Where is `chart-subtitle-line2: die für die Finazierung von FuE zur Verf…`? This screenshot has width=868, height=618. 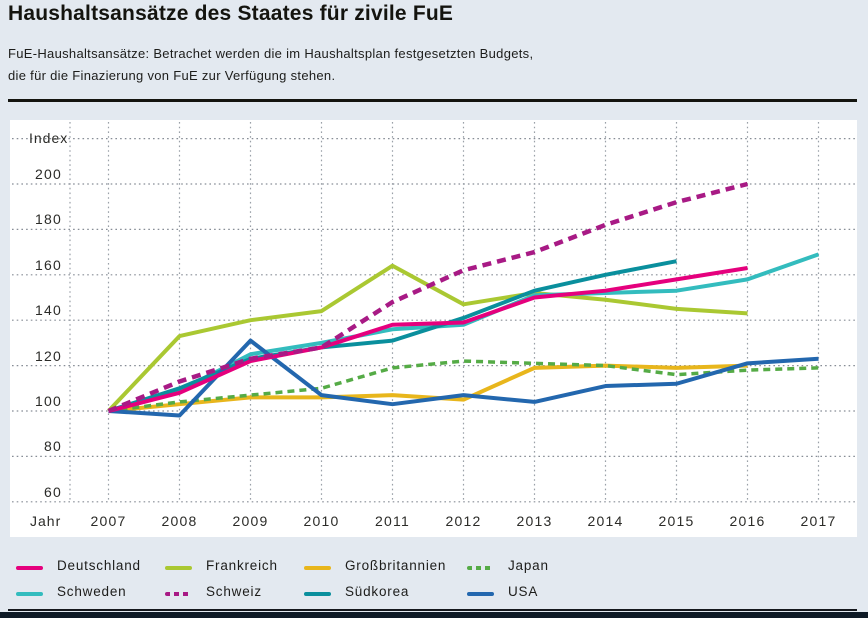
chart-subtitle-line2: die für die Finazierung von FuE zur Verf… is located at coordinates (172, 75).